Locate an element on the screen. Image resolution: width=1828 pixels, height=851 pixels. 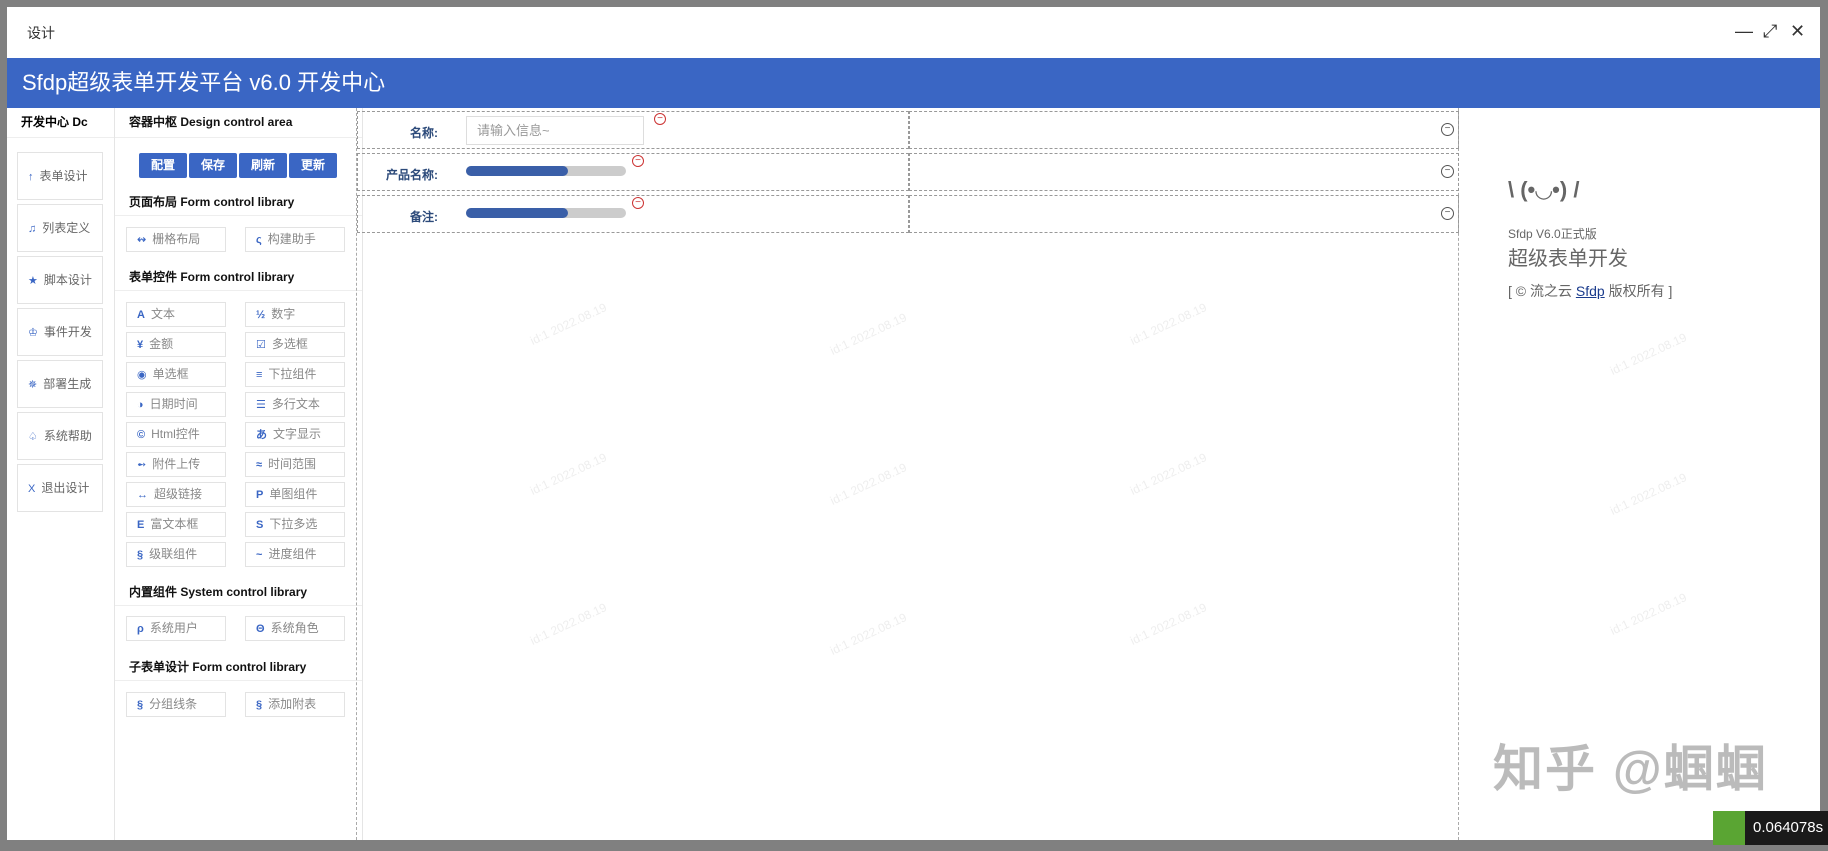
field-label: 名称: is located at coordinates (424, 133).